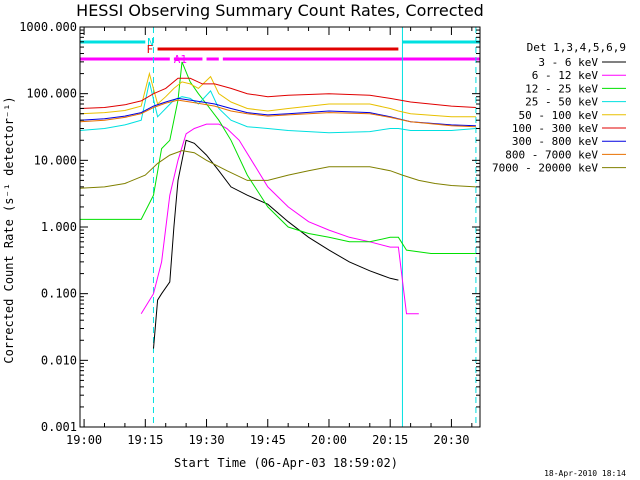 The width and height of the screenshot is (640, 480). Describe the element at coordinates (150, 42) in the screenshot. I see `flag-label-n: N` at that location.